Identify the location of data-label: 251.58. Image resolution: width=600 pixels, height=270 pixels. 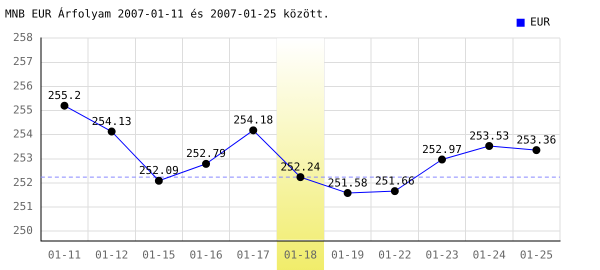
(348, 183).